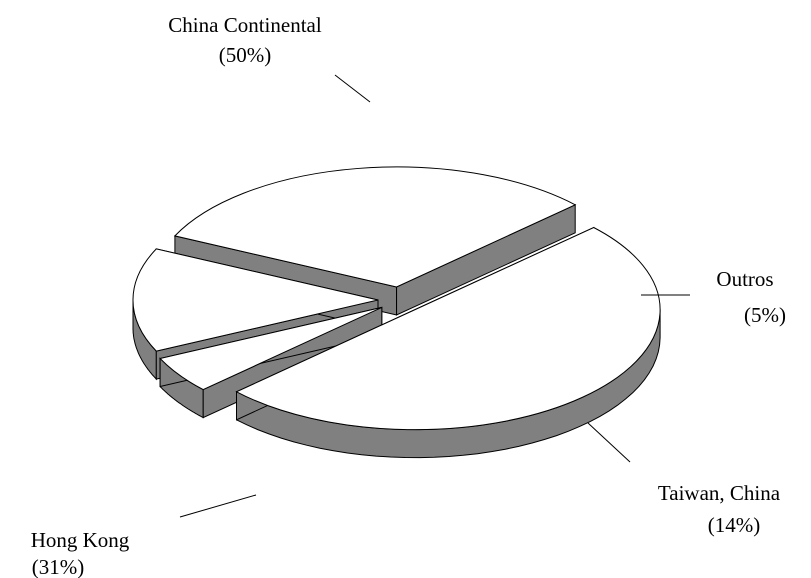 This screenshot has height=578, width=811. What do you see at coordinates (245, 25) in the screenshot?
I see `label-name-china-continental: China Continental` at bounding box center [245, 25].